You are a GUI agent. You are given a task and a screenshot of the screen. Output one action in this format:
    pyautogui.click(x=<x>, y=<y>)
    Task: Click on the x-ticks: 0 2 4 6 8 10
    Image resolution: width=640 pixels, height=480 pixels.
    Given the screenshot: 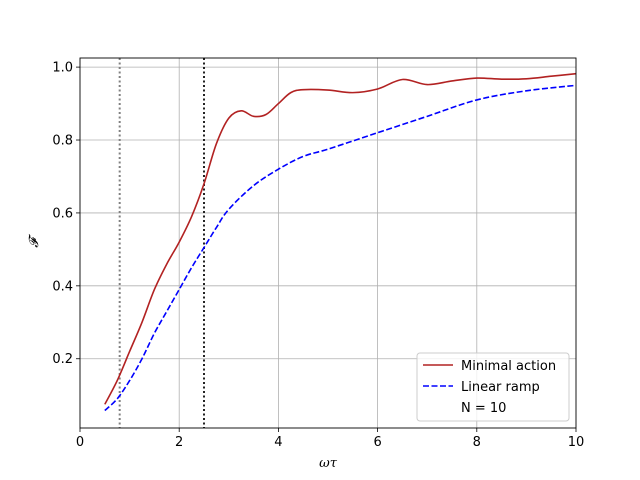 What is the action you would take?
    pyautogui.click(x=330, y=439)
    